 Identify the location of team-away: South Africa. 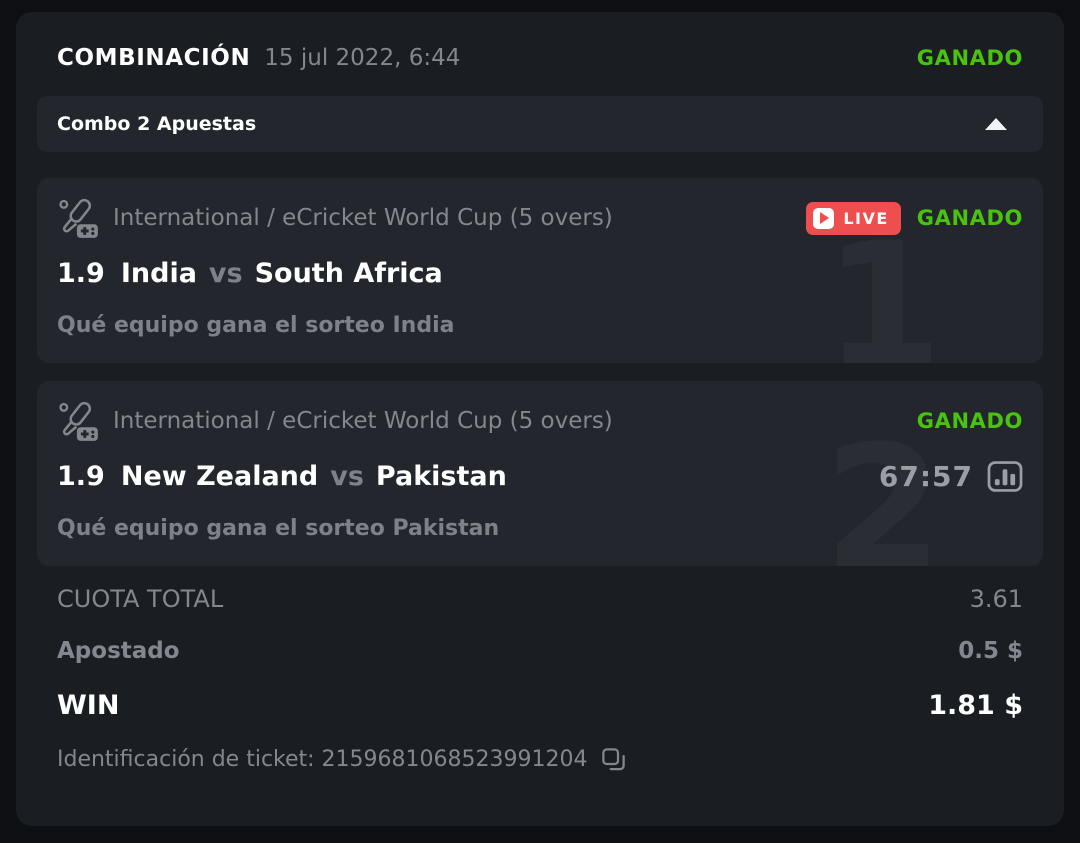
(348, 273).